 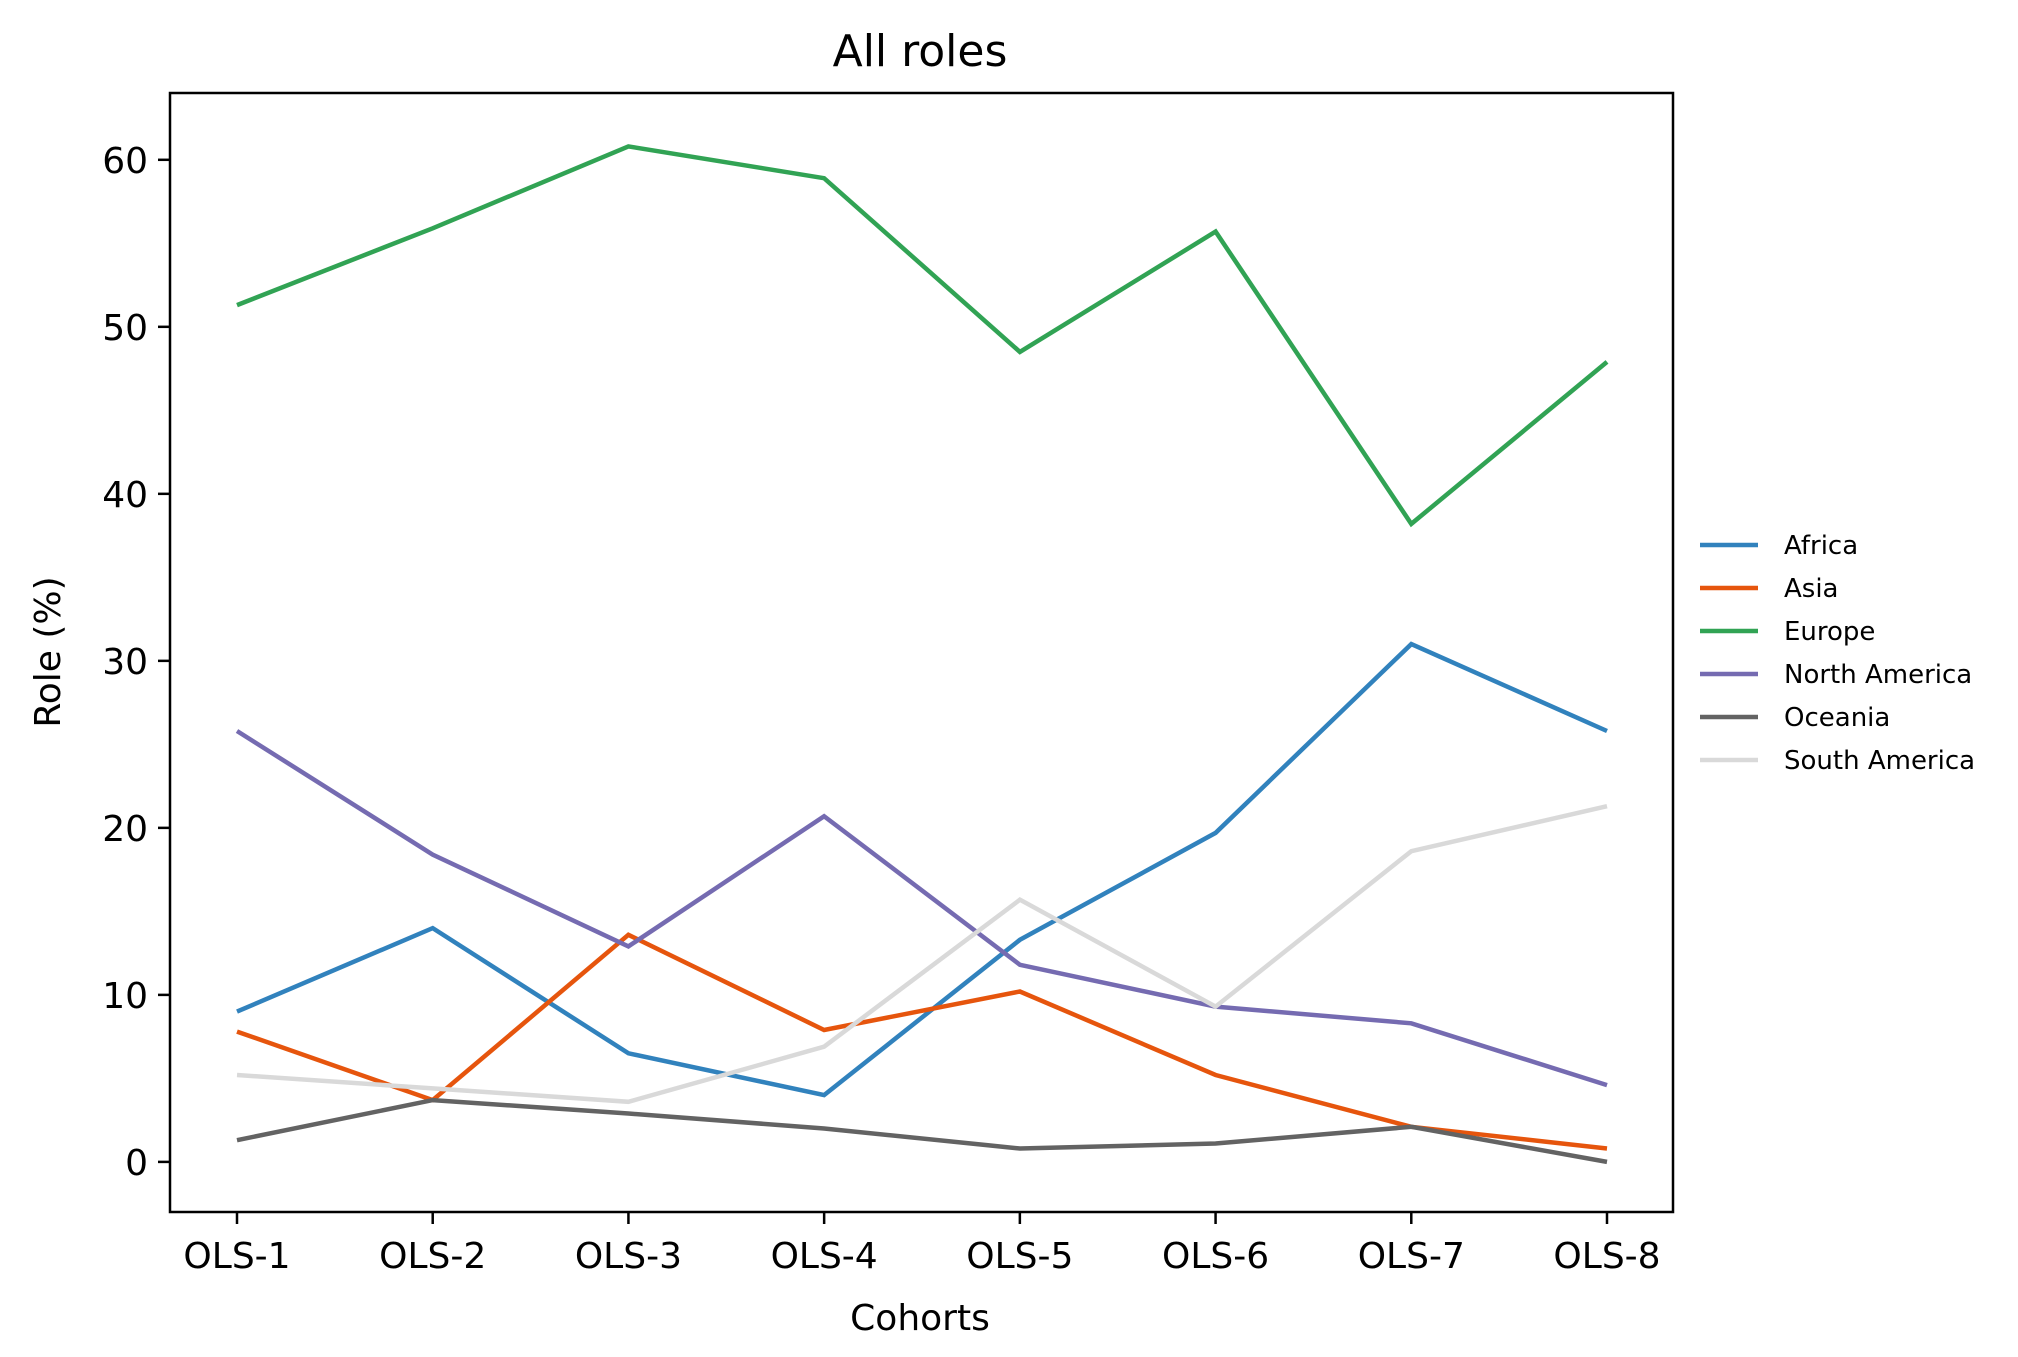 What do you see at coordinates (48, 651) in the screenshot?
I see `y-axis-label: Role (%)` at bounding box center [48, 651].